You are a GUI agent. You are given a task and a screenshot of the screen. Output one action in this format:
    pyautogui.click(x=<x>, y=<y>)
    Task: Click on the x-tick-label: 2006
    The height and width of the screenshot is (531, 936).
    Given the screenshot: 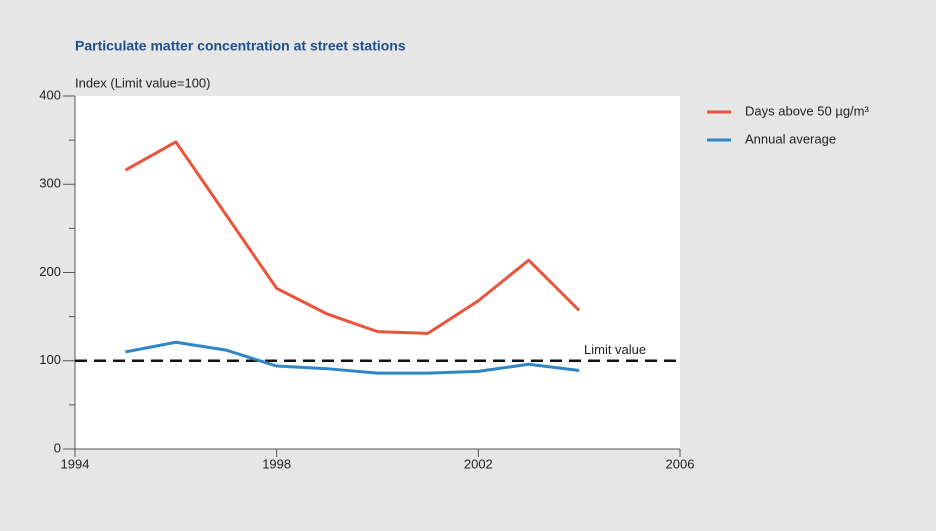 What is the action you would take?
    pyautogui.click(x=680, y=463)
    